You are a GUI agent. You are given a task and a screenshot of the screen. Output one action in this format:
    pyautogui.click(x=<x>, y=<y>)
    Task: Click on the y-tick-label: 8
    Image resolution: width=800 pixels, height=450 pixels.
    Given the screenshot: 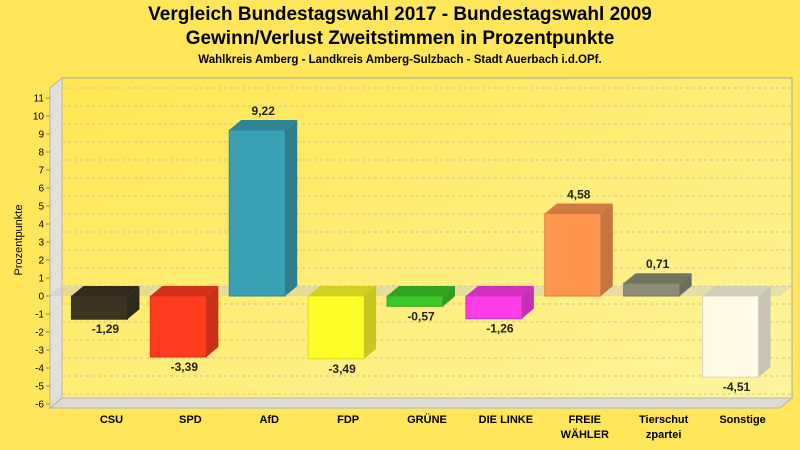 What is the action you would take?
    pyautogui.click(x=41, y=153)
    